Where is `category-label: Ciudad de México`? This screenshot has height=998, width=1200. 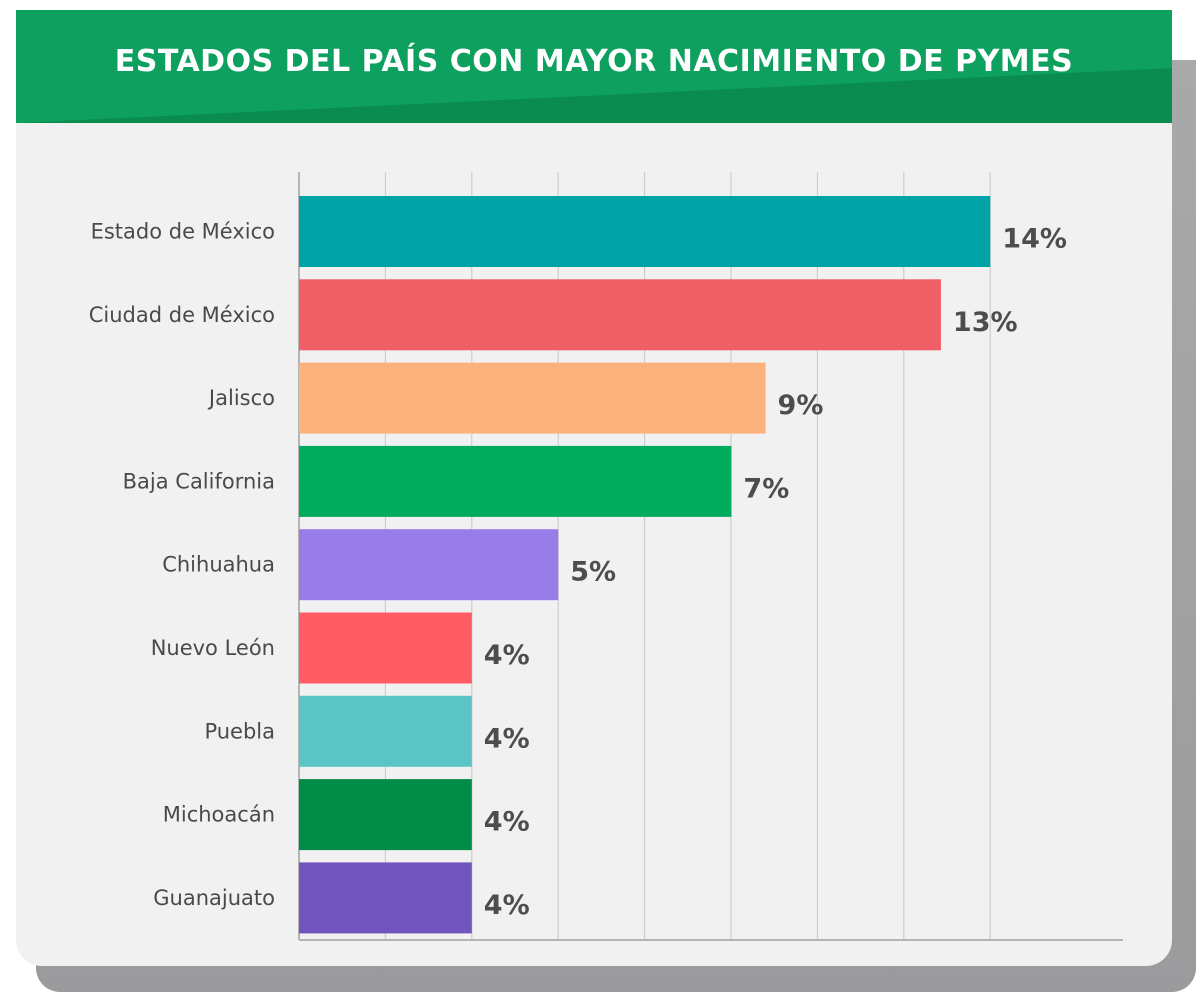 category-label: Ciudad de México is located at coordinates (182, 315).